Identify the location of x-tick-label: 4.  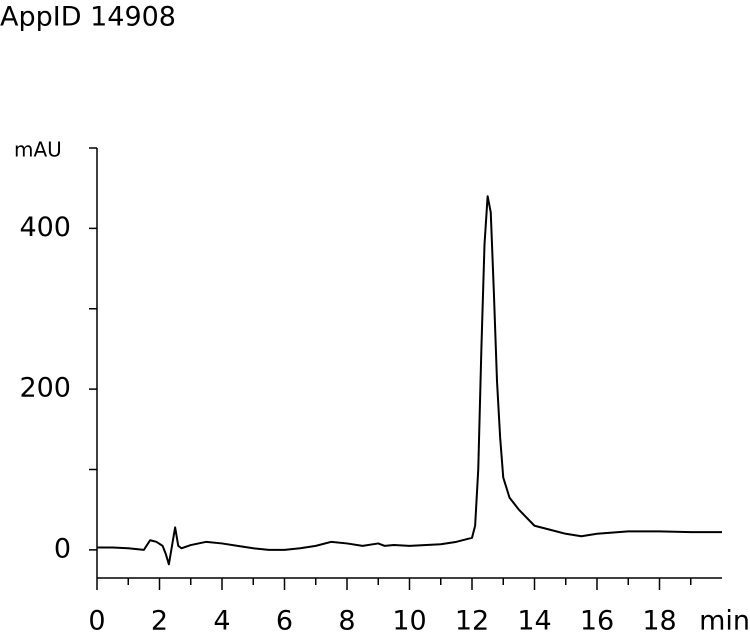
(221, 621).